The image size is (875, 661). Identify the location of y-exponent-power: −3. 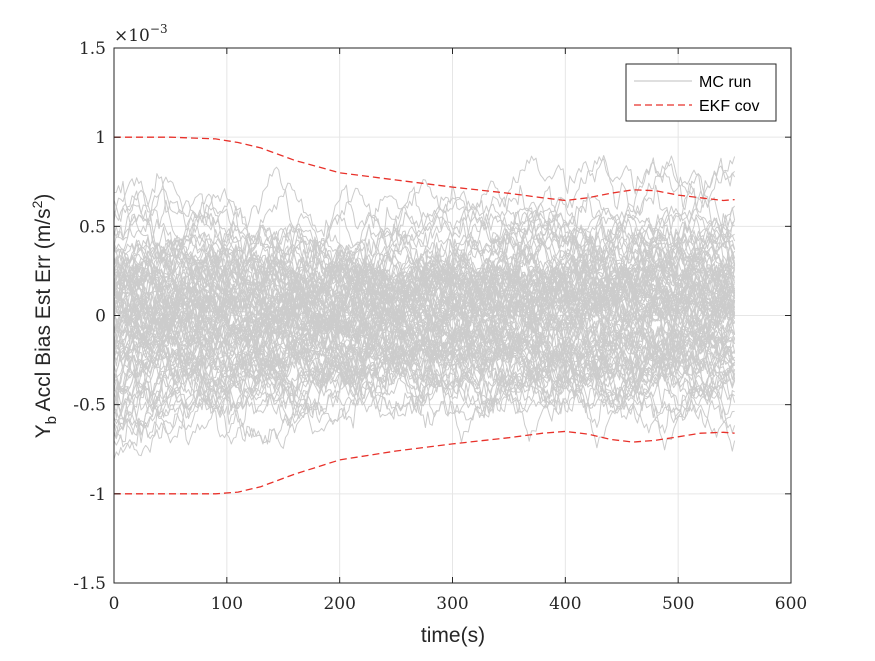
(159, 29).